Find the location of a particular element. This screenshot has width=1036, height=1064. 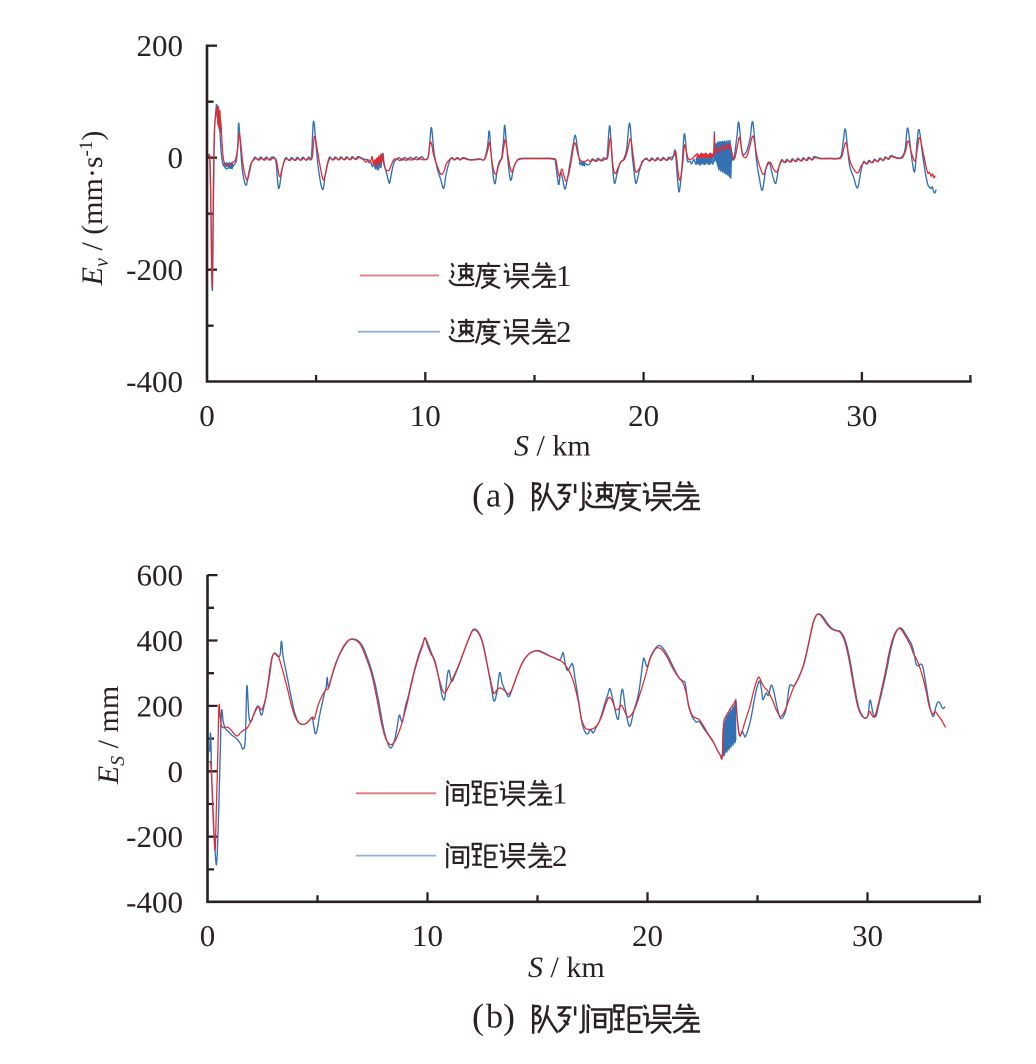

svg-text: 400 is located at coordinates (160, 640).